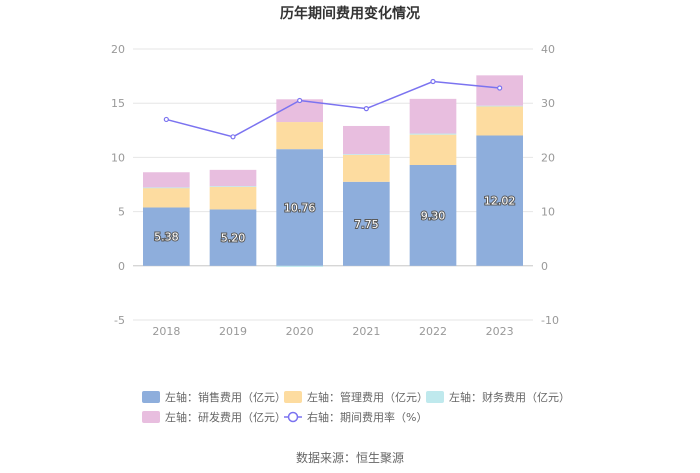 The height and width of the screenshot is (473, 700). I want to click on rate-line-path, so click(333, 109).